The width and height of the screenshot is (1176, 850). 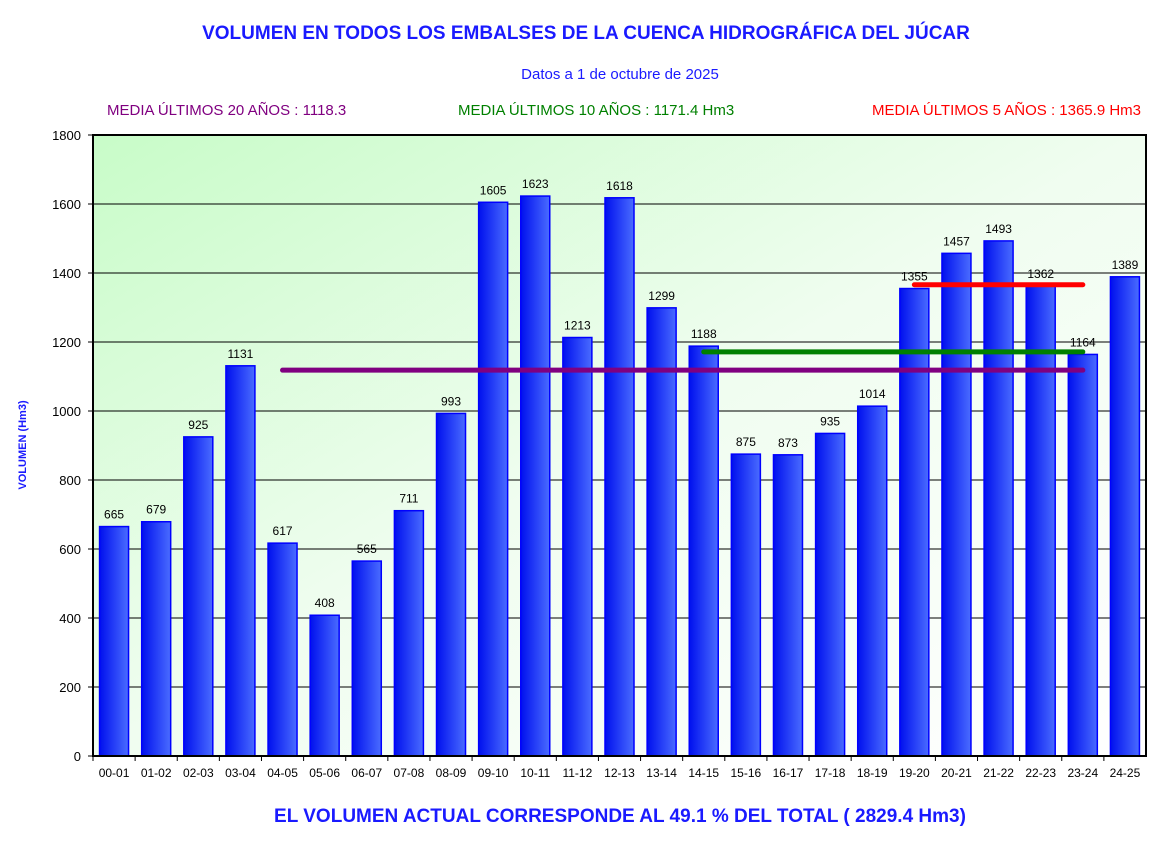 I want to click on y-tick-label: 1400, so click(x=66, y=273).